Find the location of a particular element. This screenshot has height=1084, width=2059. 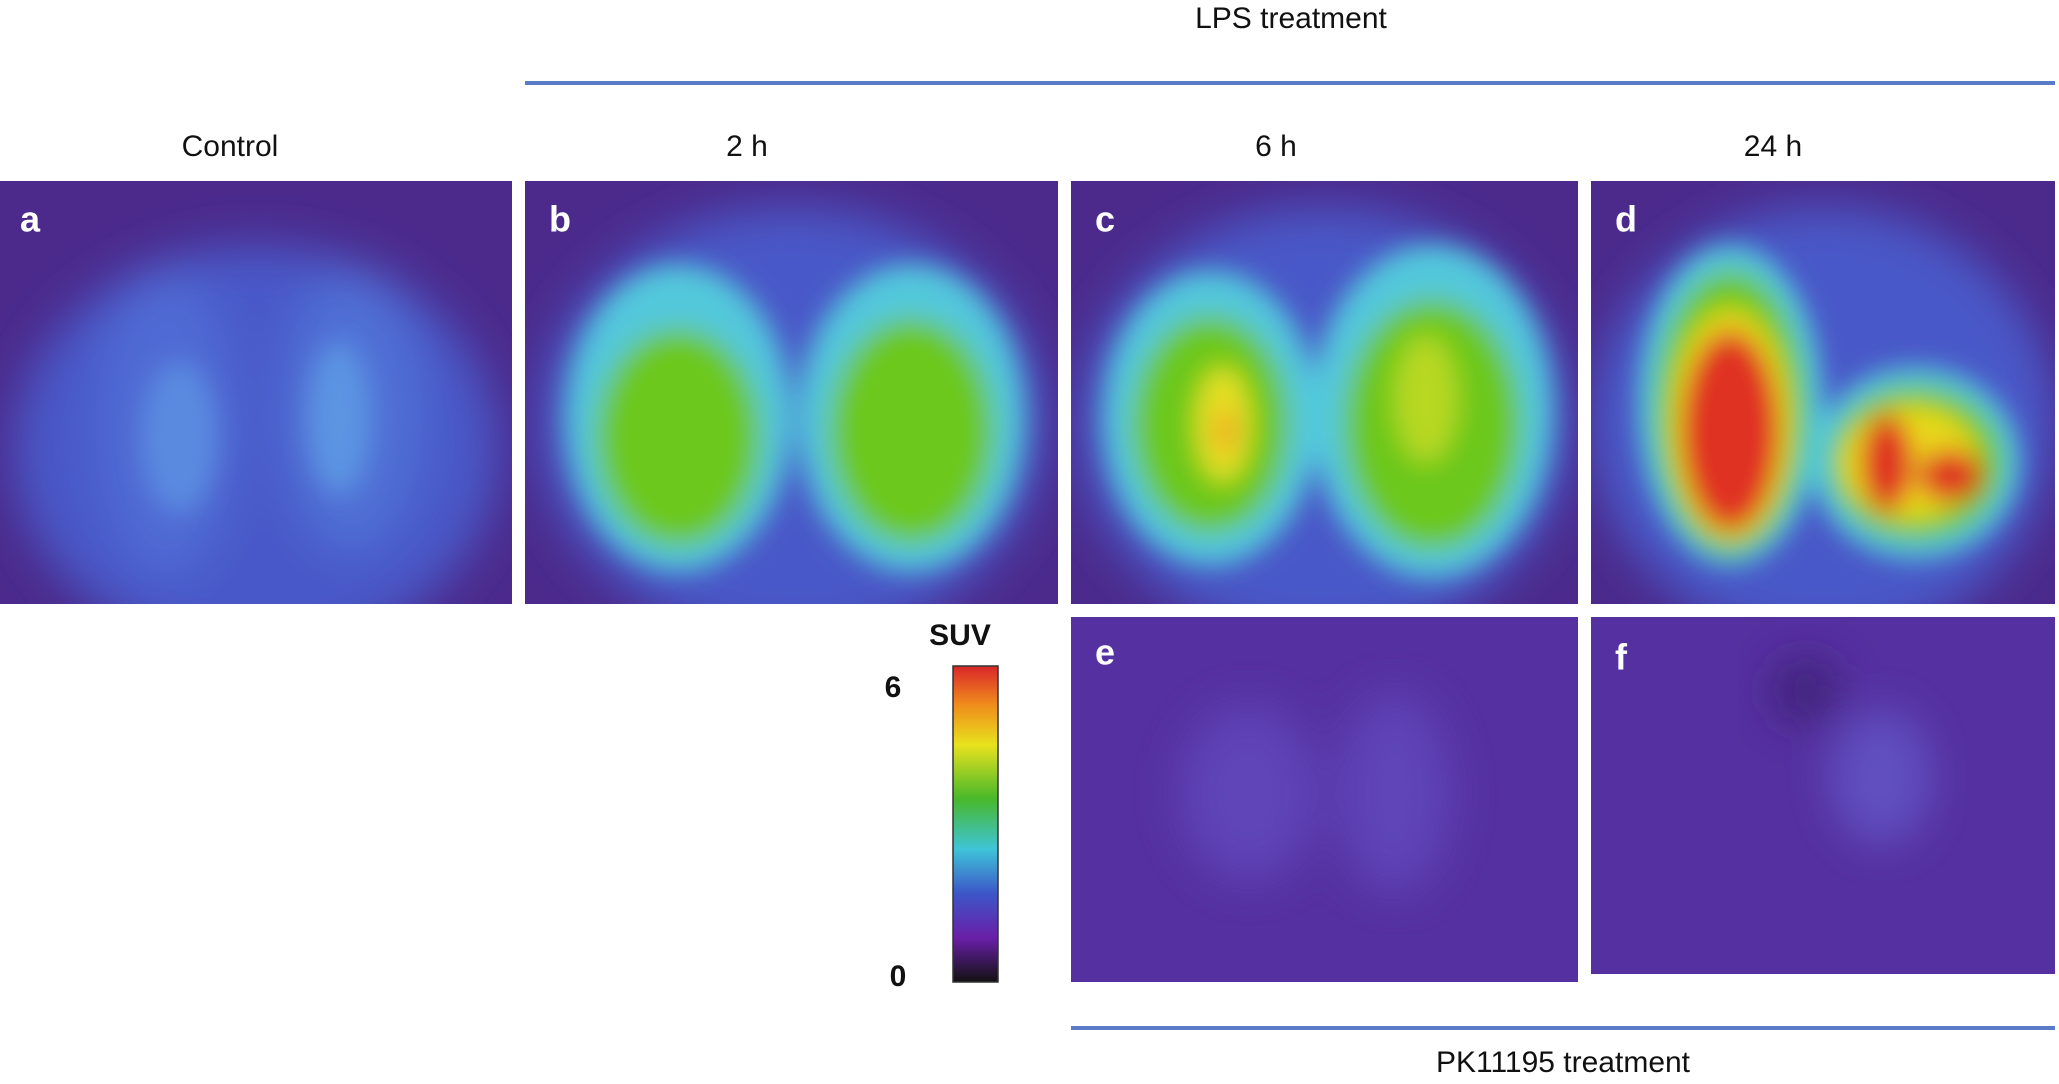

colorbar-label: SUV is located at coordinates (960, 635).